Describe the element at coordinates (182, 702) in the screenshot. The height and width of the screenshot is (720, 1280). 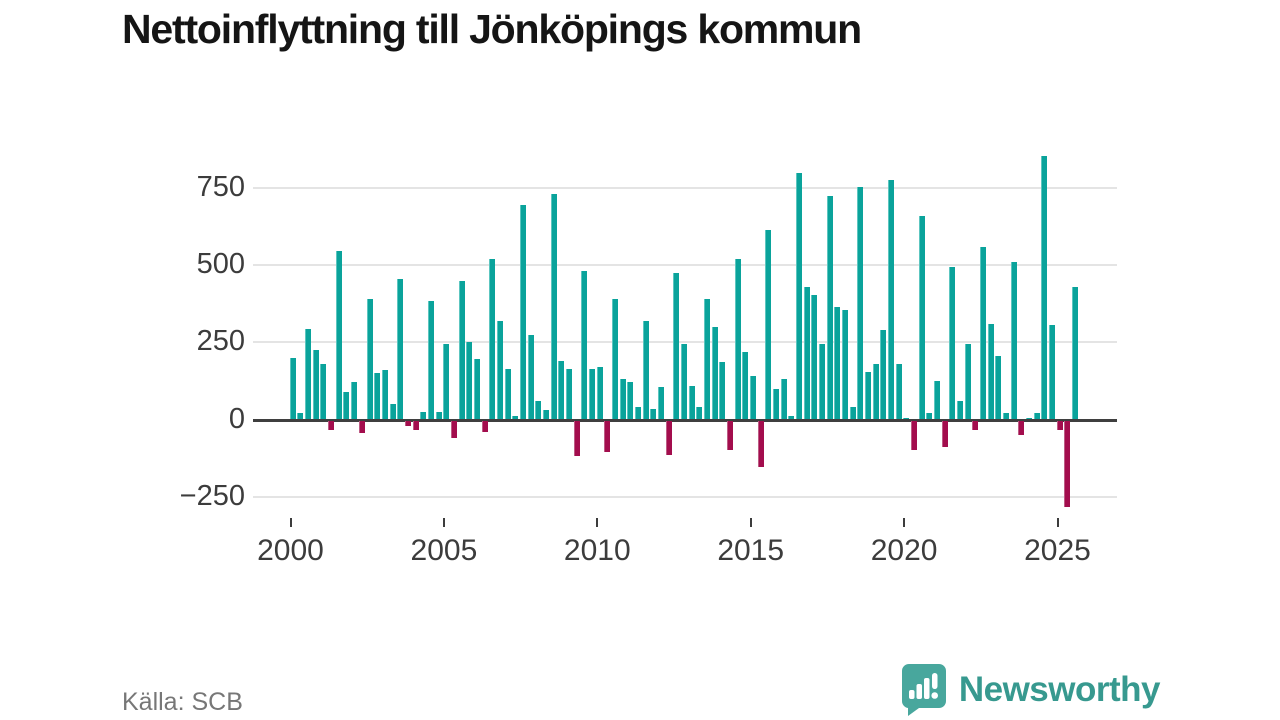
I see `source-note: Källa: SCB` at that location.